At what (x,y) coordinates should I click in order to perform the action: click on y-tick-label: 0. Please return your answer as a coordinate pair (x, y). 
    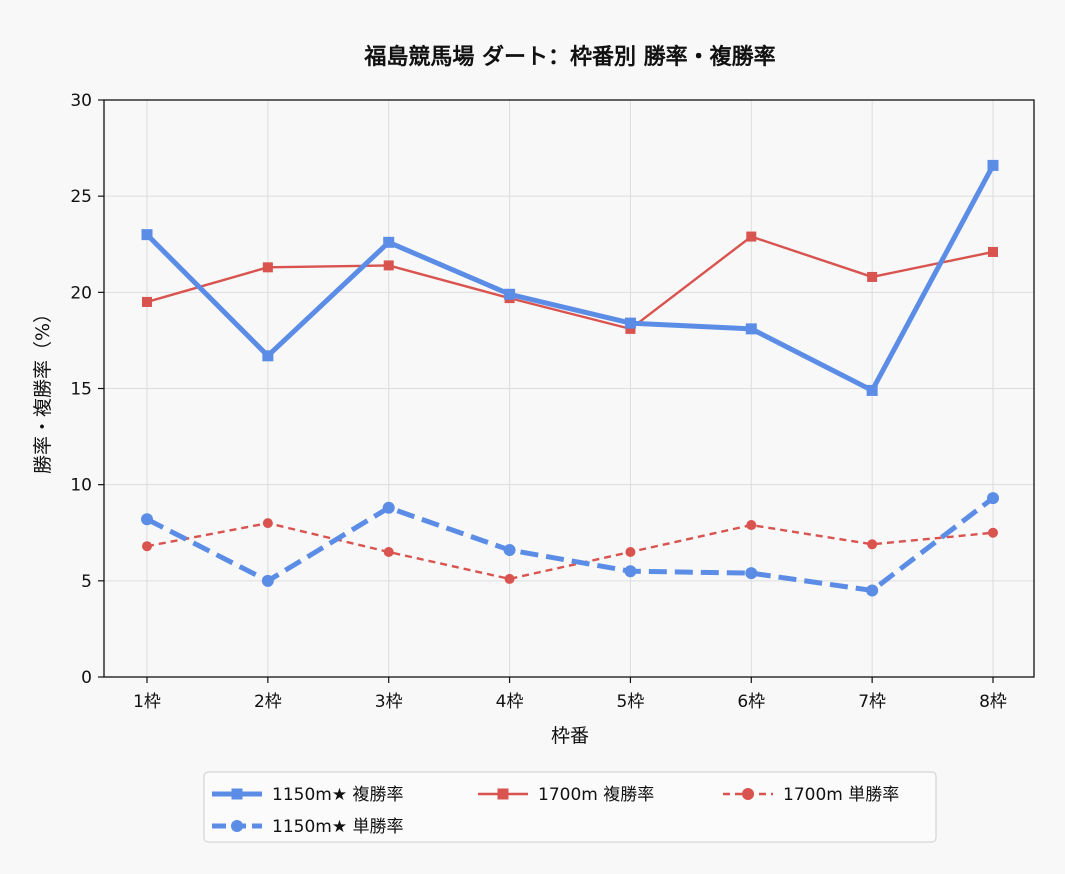
    Looking at the image, I should click on (86, 678).